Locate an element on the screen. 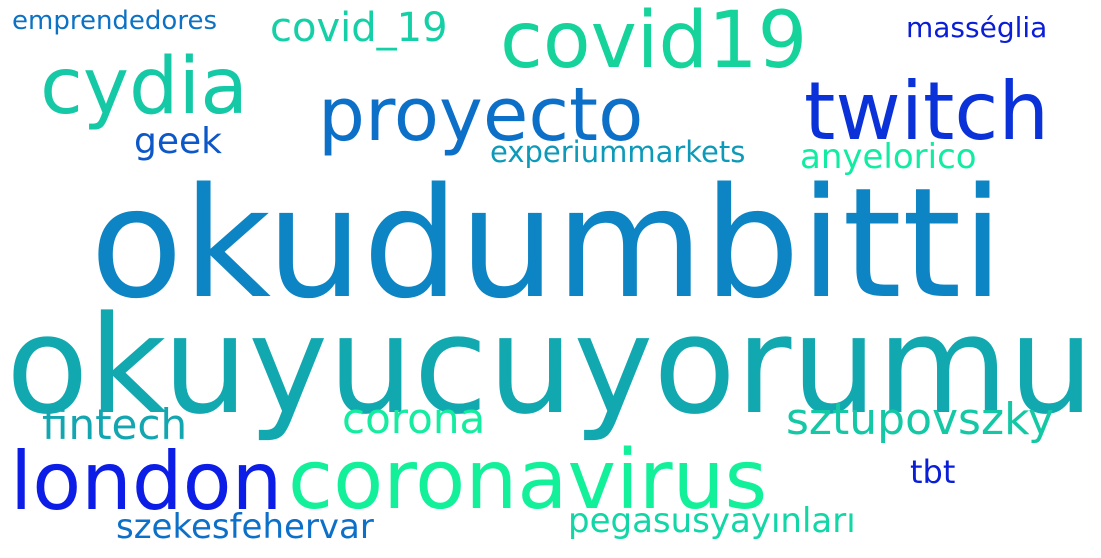  word-cydia: cydia is located at coordinates (144, 87).